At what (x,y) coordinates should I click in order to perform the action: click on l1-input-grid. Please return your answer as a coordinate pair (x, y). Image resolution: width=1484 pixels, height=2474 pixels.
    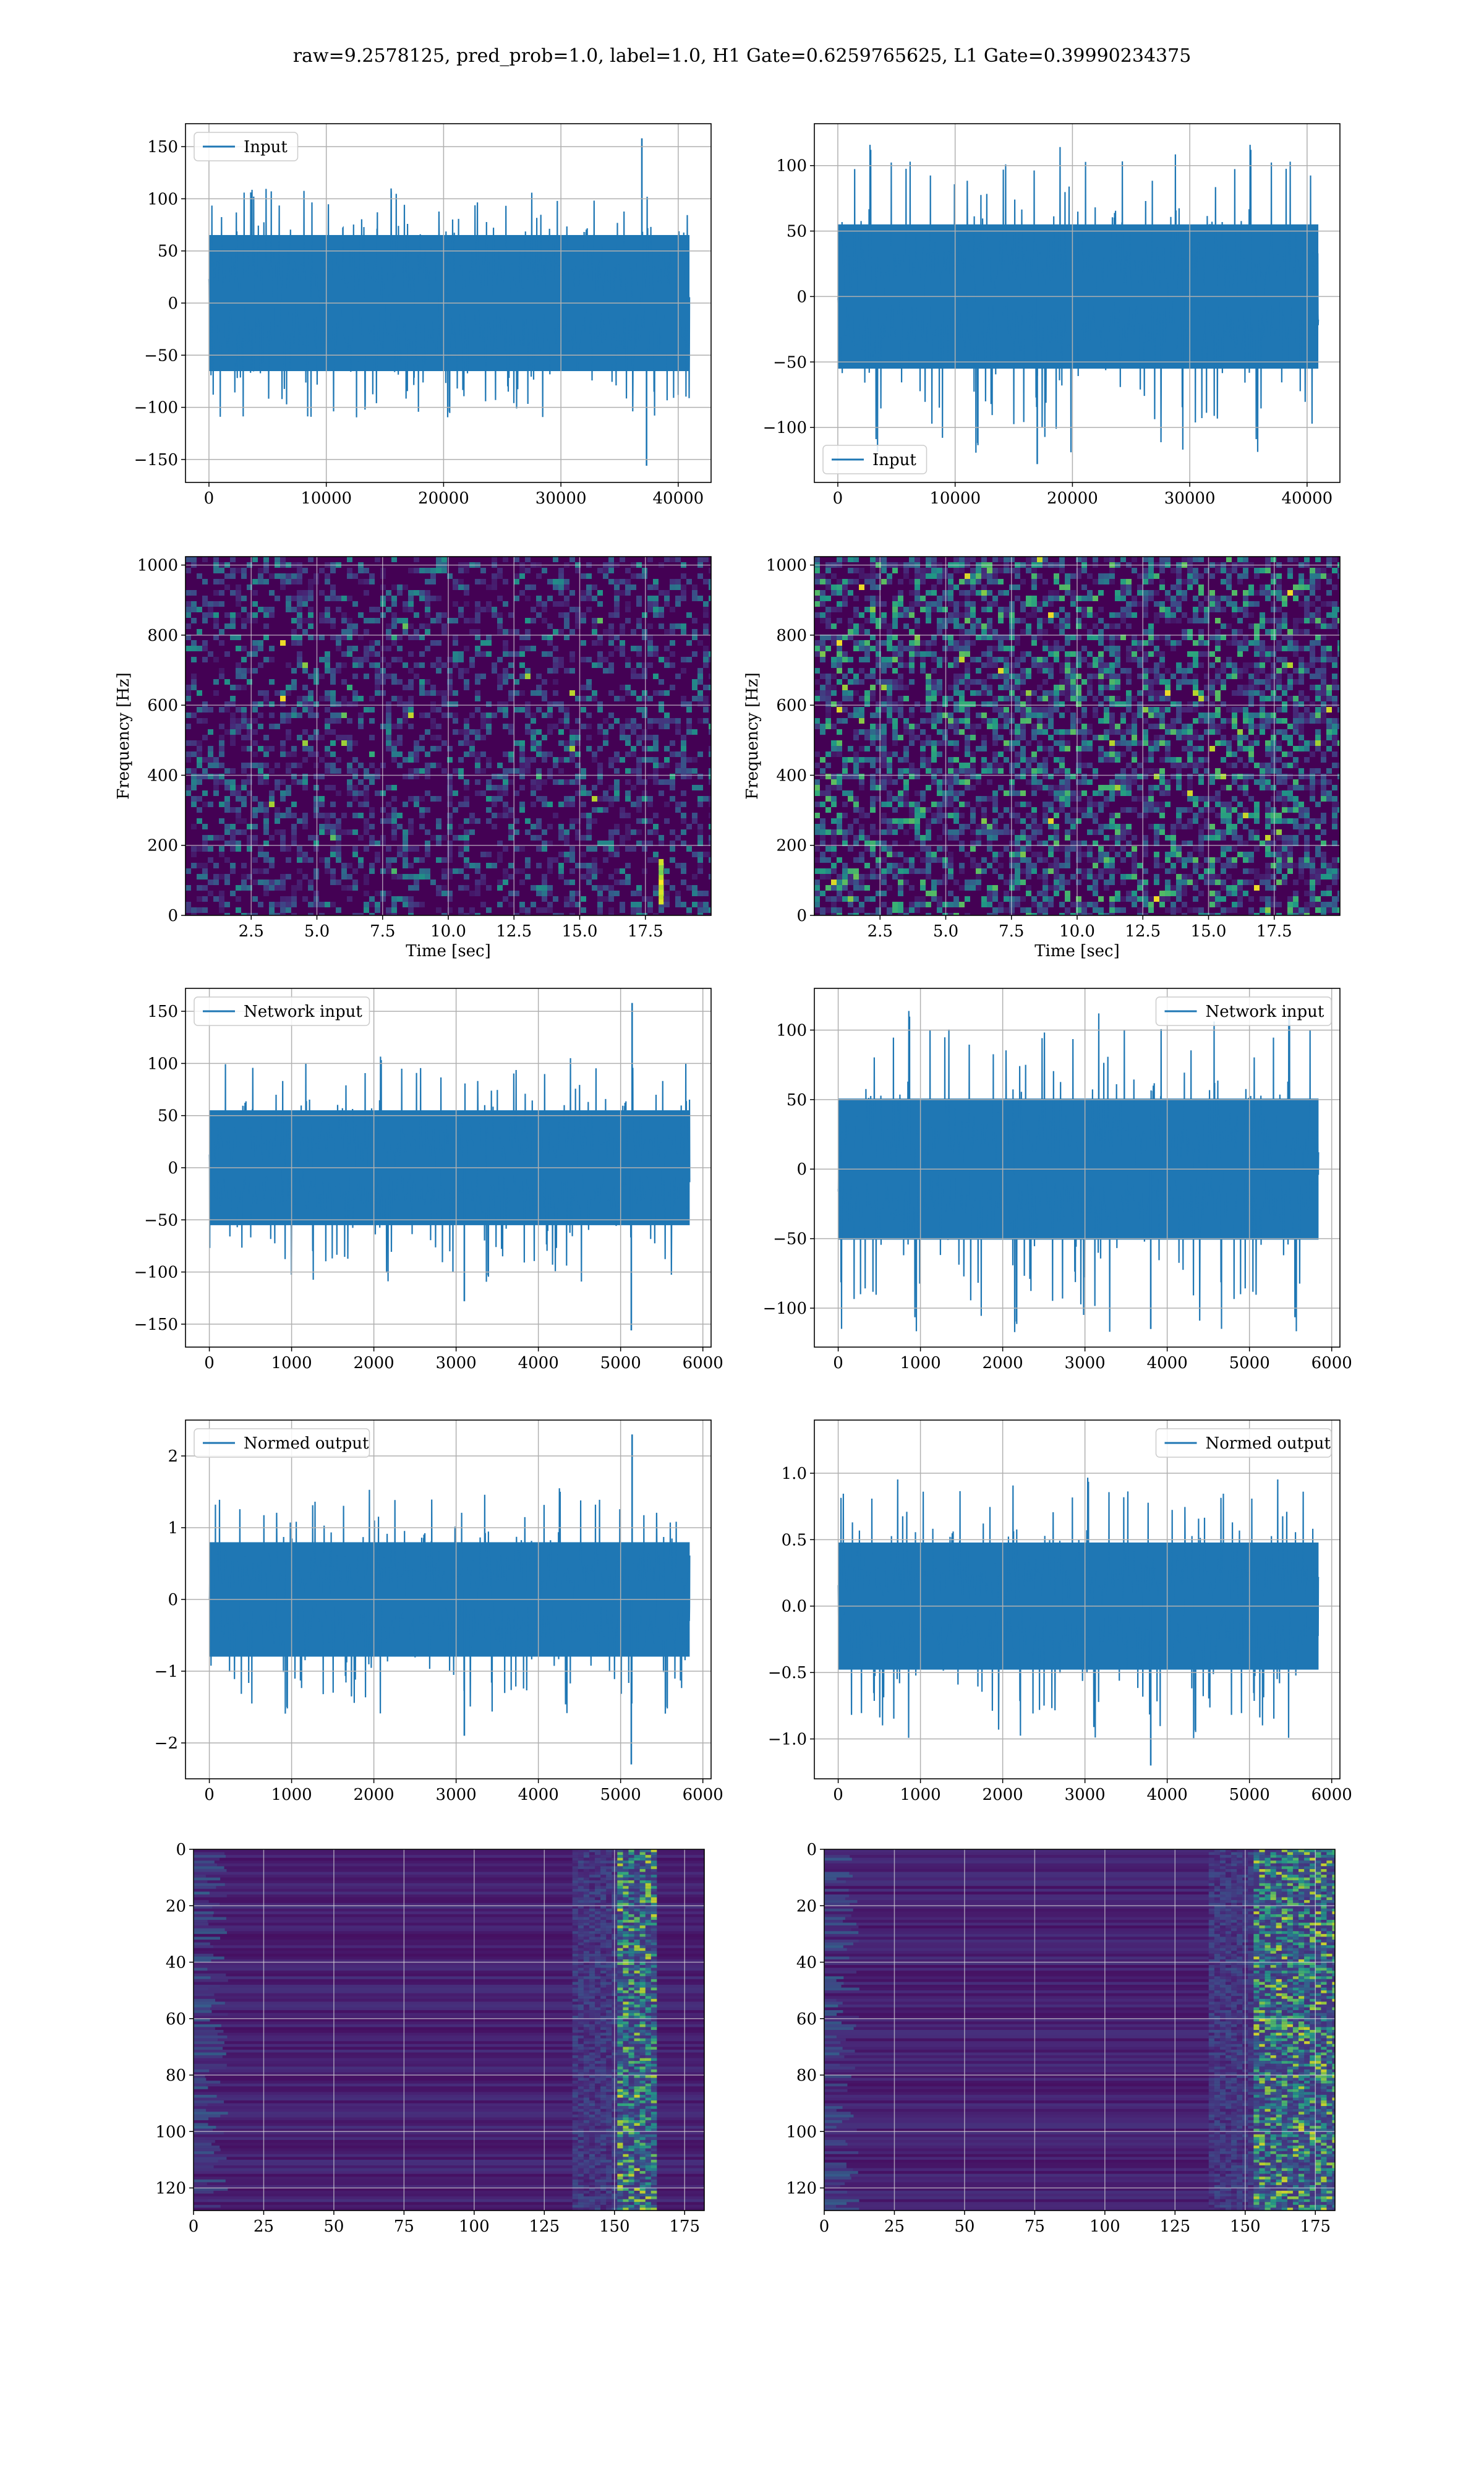
    Looking at the image, I should click on (1077, 303).